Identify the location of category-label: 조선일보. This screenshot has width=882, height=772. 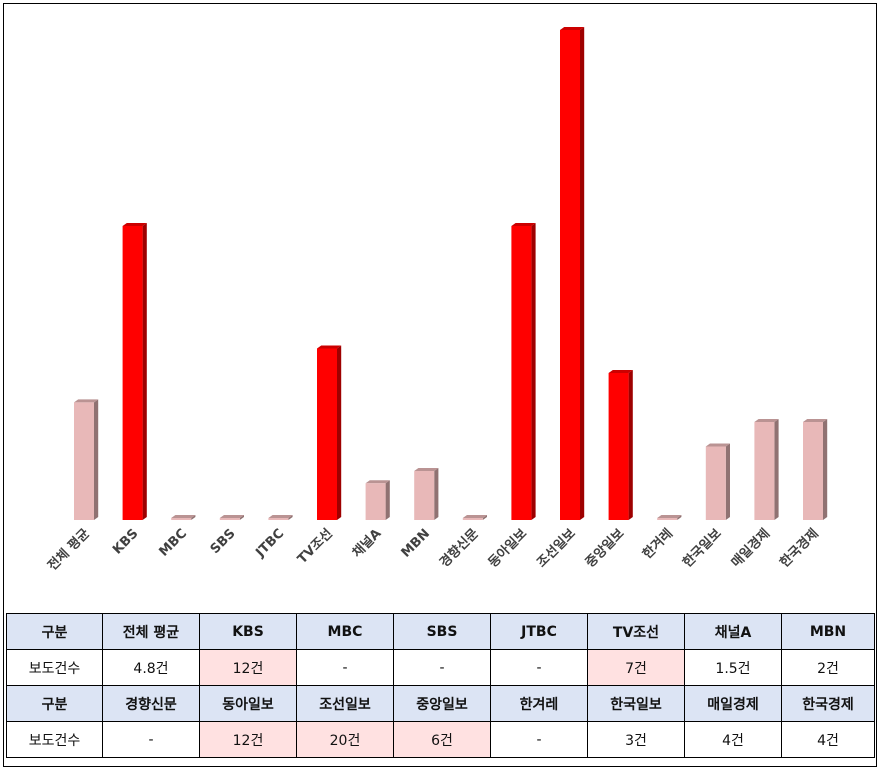
(556, 547).